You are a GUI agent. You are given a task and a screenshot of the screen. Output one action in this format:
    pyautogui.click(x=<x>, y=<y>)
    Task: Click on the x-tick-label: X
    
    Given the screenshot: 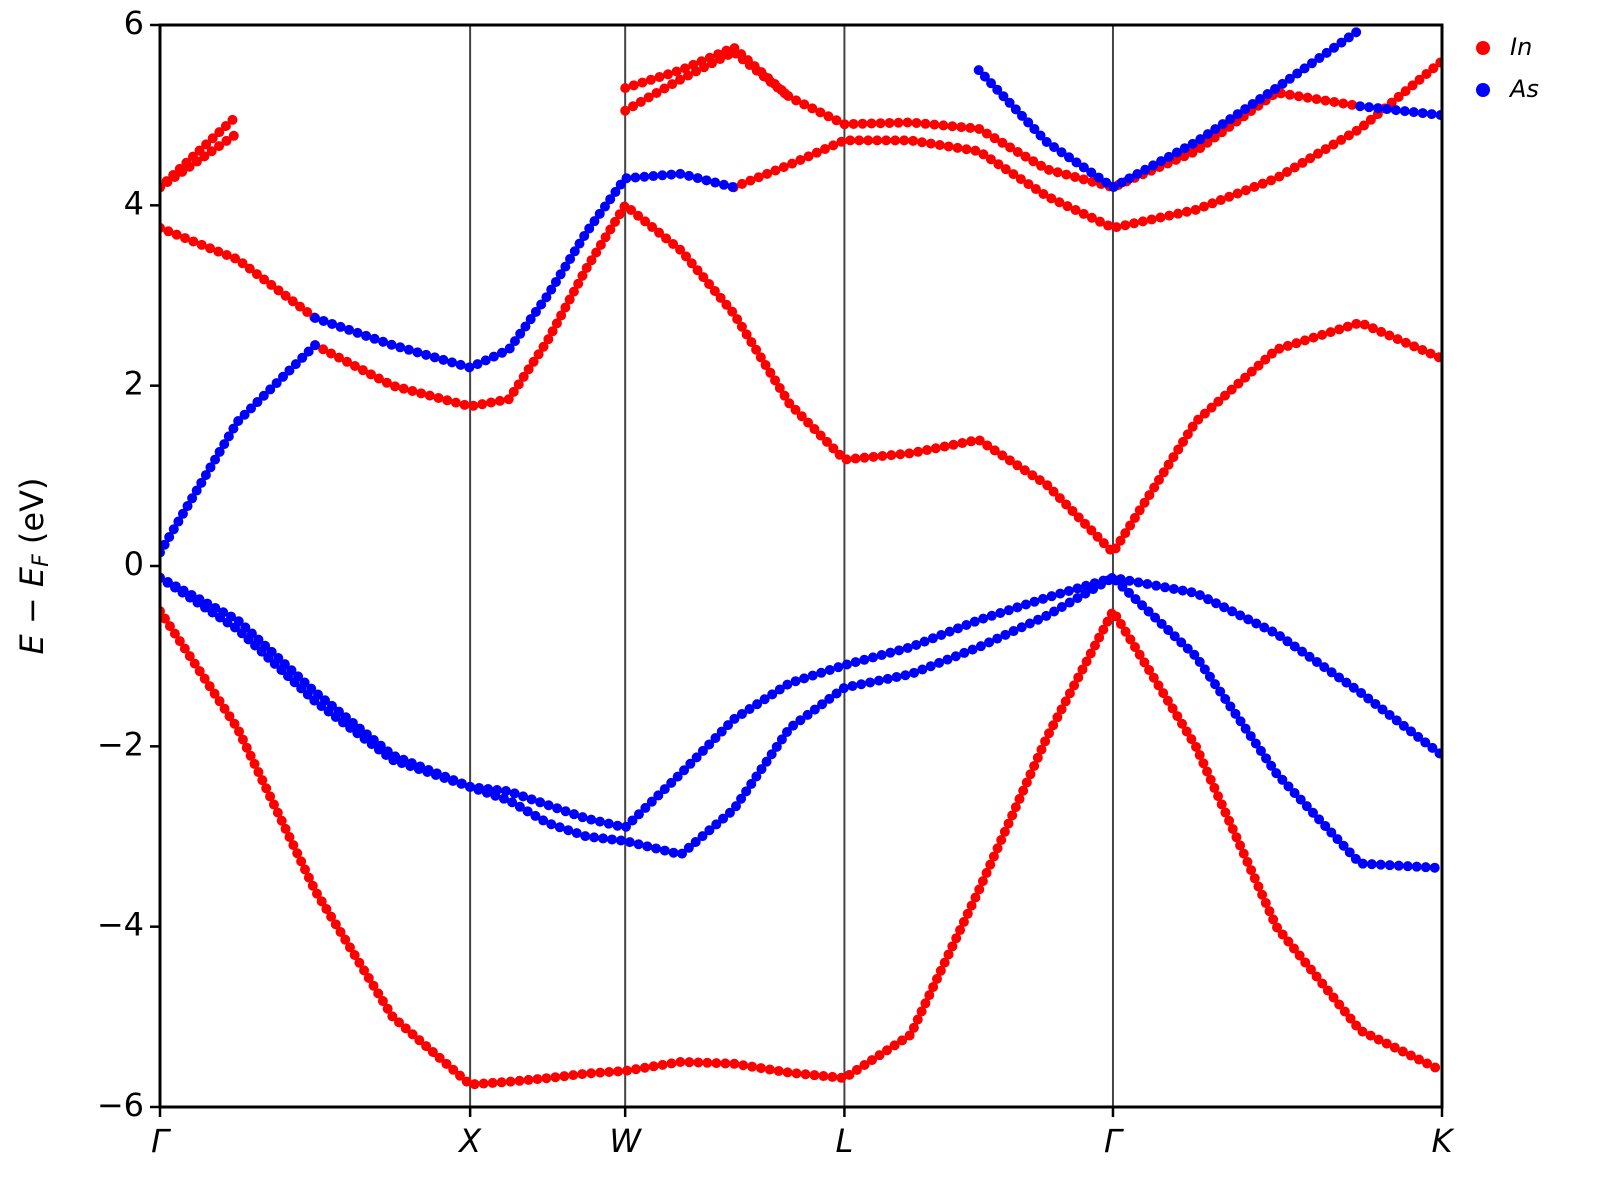 What is the action you would take?
    pyautogui.click(x=469, y=1141)
    